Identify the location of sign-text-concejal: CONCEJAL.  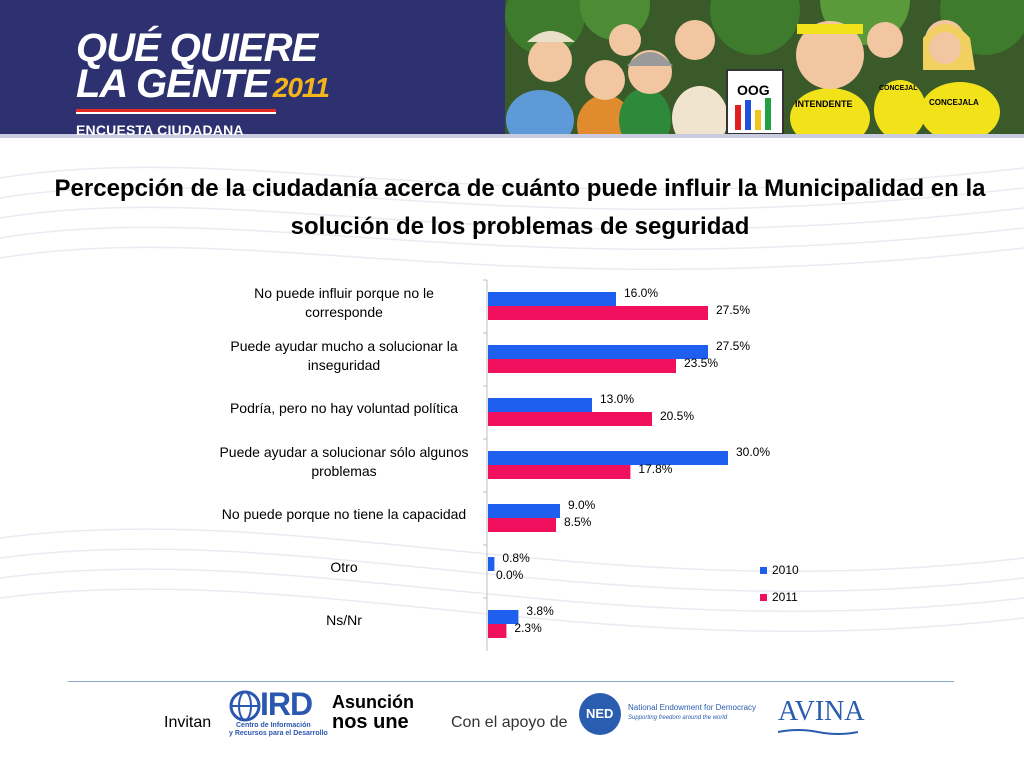
(898, 88).